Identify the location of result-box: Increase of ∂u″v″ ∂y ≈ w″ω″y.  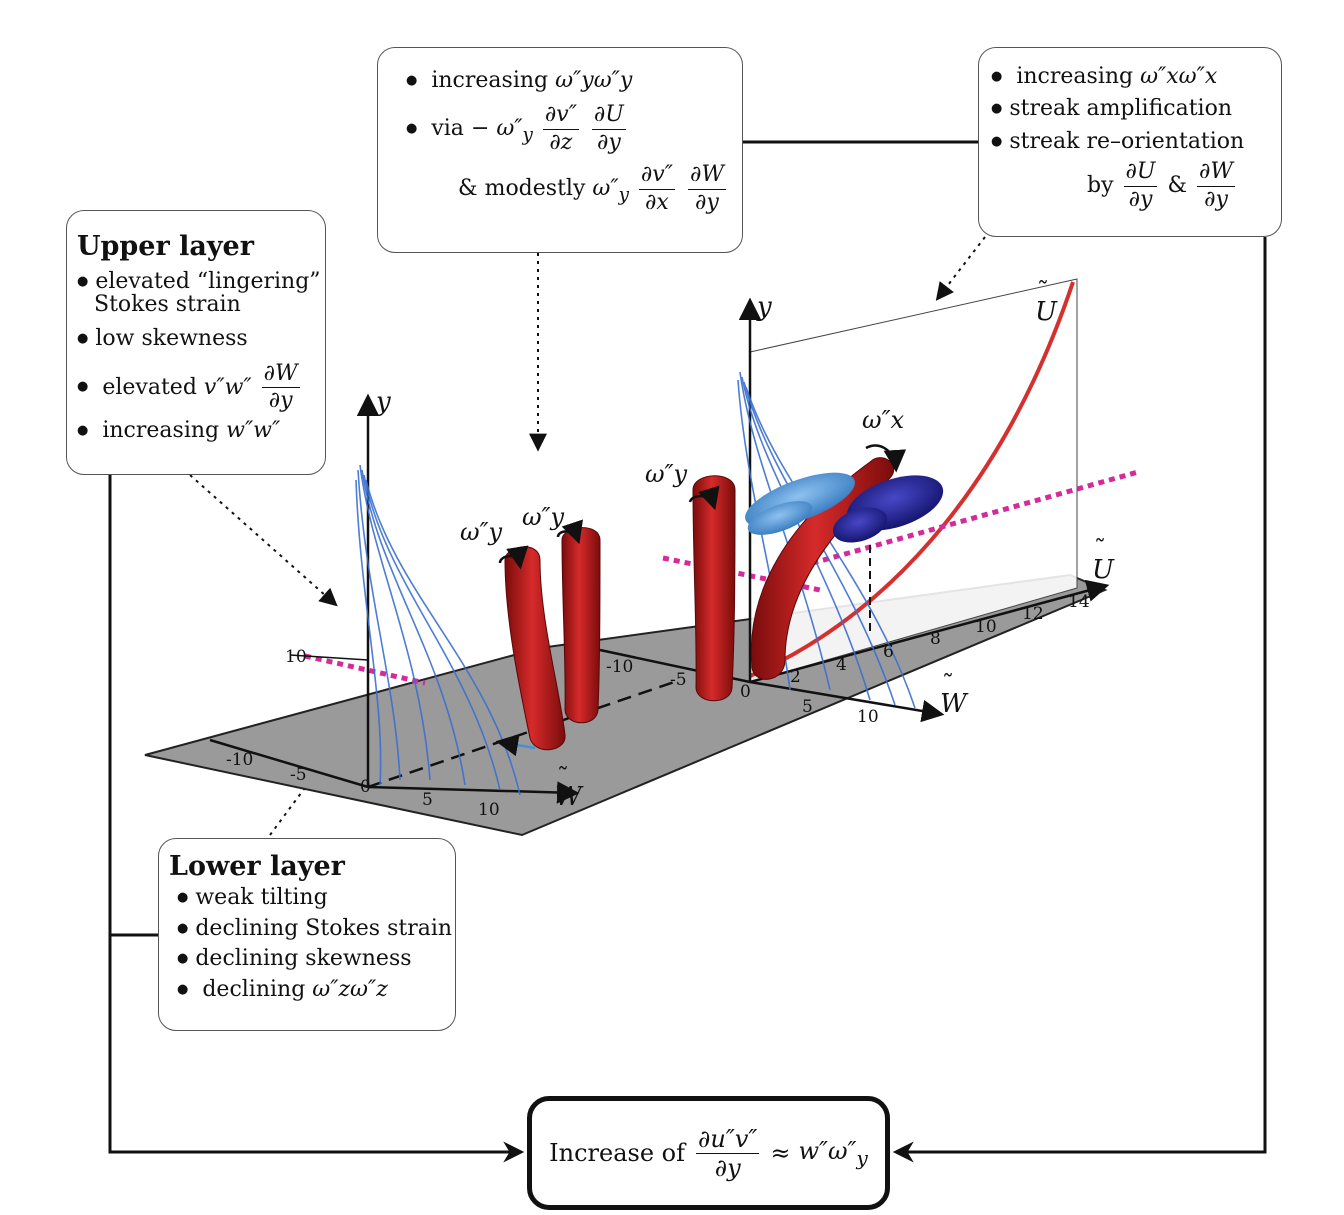
(708, 1153).